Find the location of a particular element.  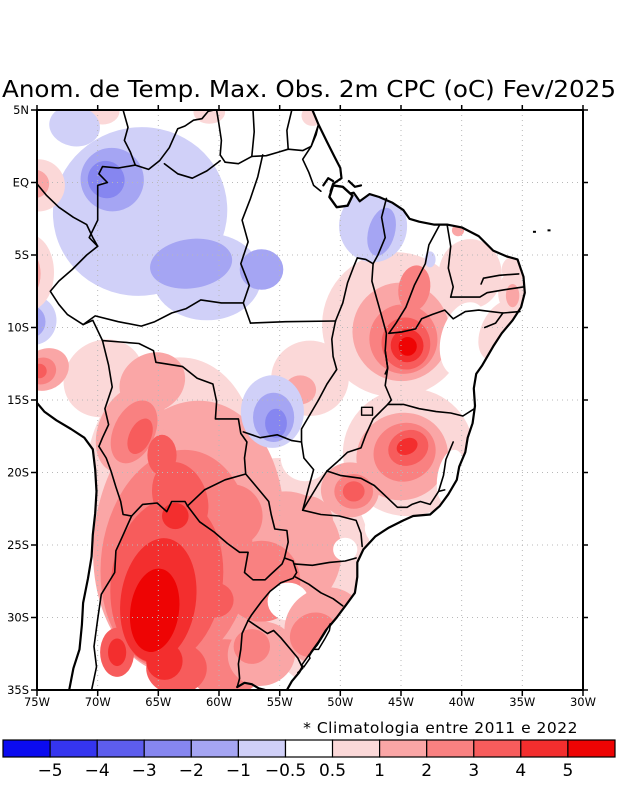

lat-tick-label: 5N is located at coordinates (21, 110).